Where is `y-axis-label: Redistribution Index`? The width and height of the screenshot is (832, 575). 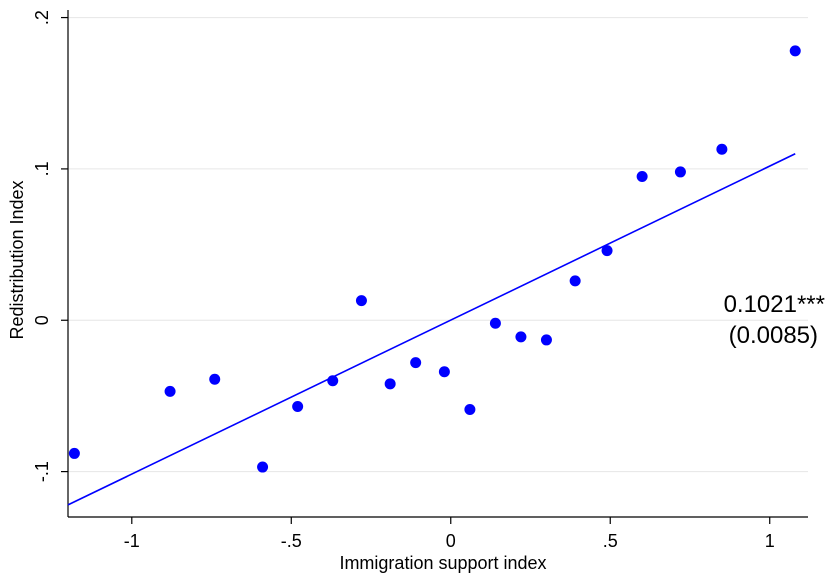
y-axis-label: Redistribution Index is located at coordinates (17, 259).